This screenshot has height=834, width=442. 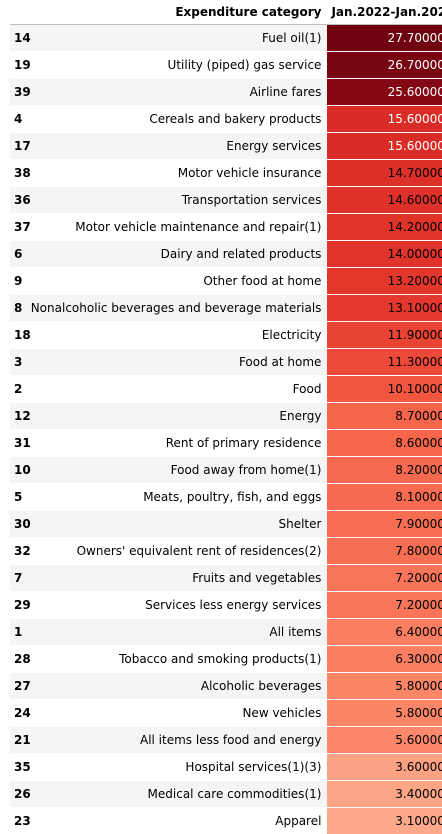 What do you see at coordinates (384, 389) in the screenshot?
I see `heat-cell: 10.100000` at bounding box center [384, 389].